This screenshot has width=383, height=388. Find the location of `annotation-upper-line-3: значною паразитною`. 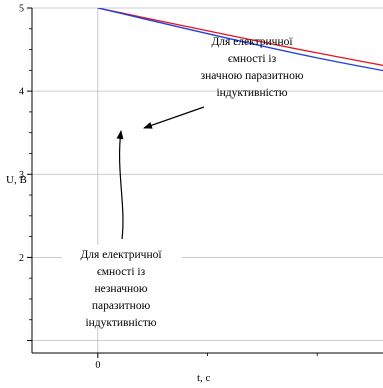

annotation-upper-line-3: значною паразитною is located at coordinates (252, 76).